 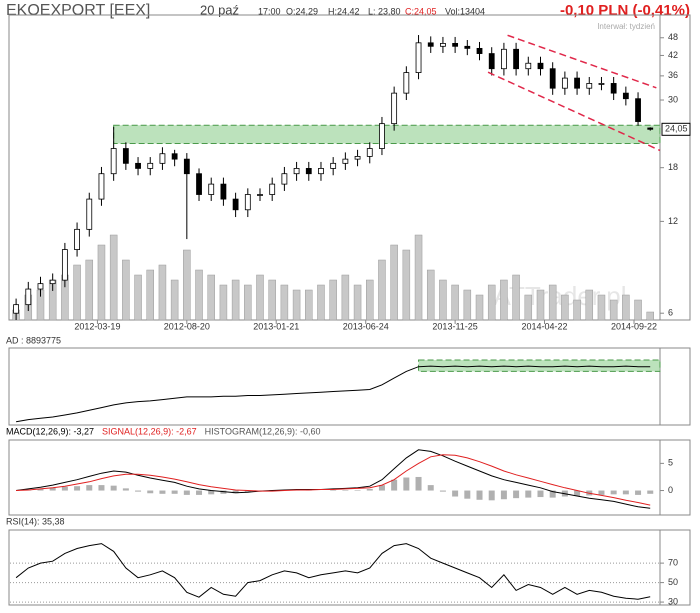 I want to click on y-tick-label: 0, so click(x=670, y=490).